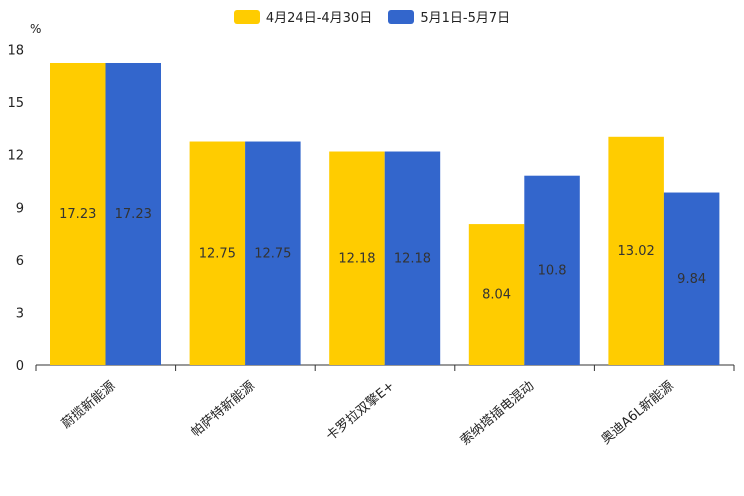 The image size is (744, 496). I want to click on bar-data-label: 9.84, so click(691, 279).